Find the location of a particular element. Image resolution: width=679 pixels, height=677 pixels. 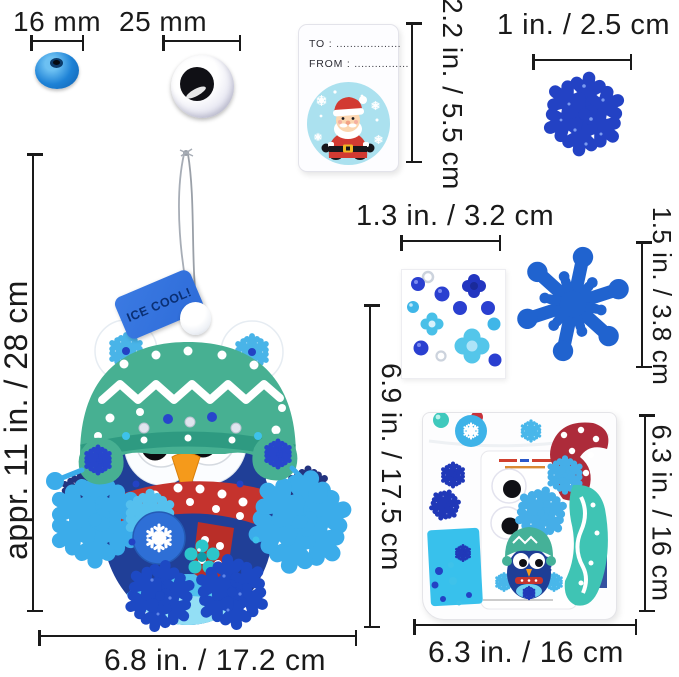

bead-size-label: 16 mm is located at coordinates (57, 21).